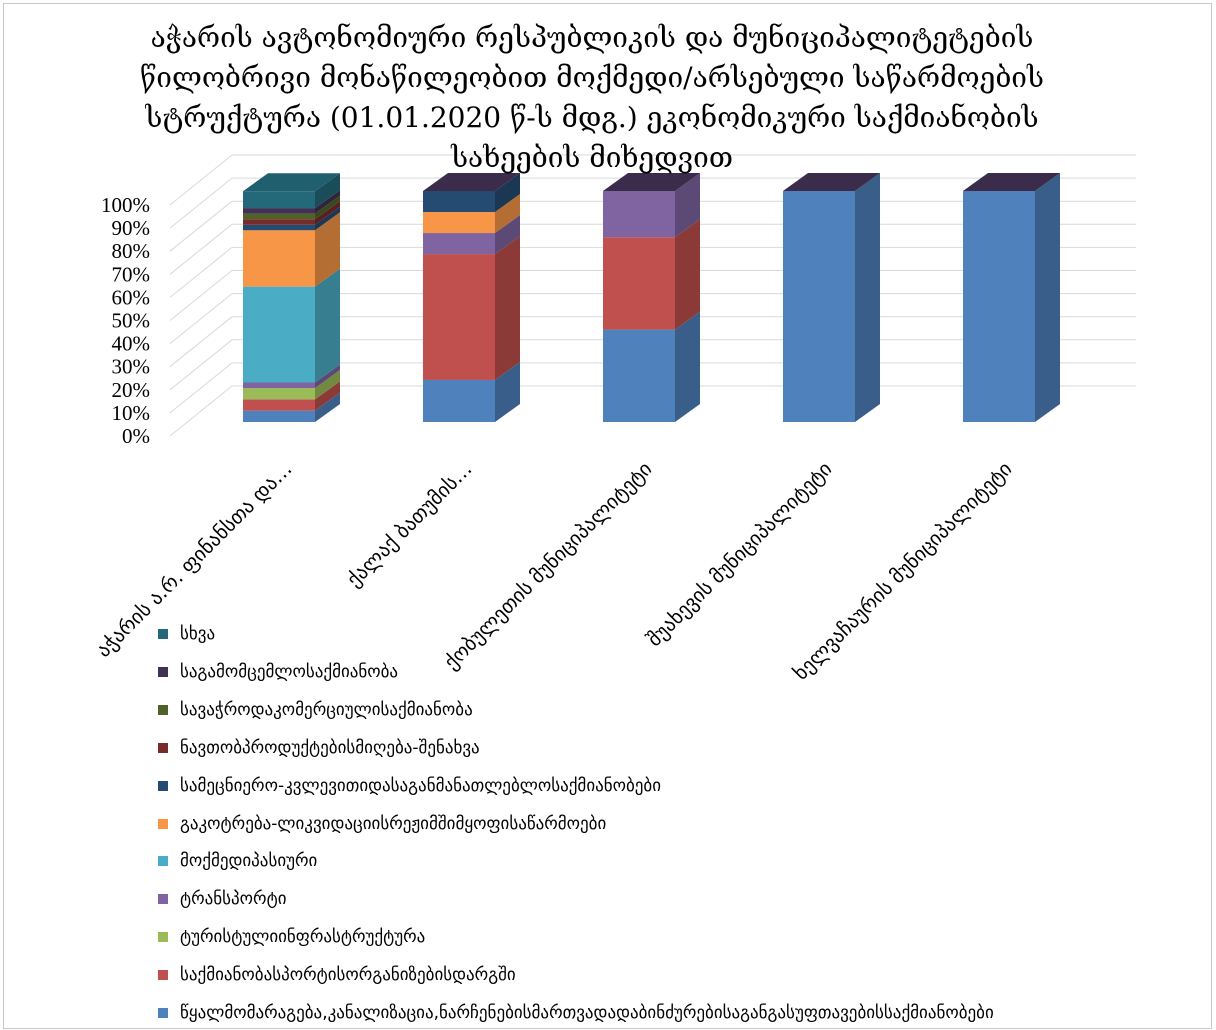 This screenshot has width=1216, height=1030. Describe the element at coordinates (131, 413) in the screenshot. I see `y-tick-label: 10%` at that location.